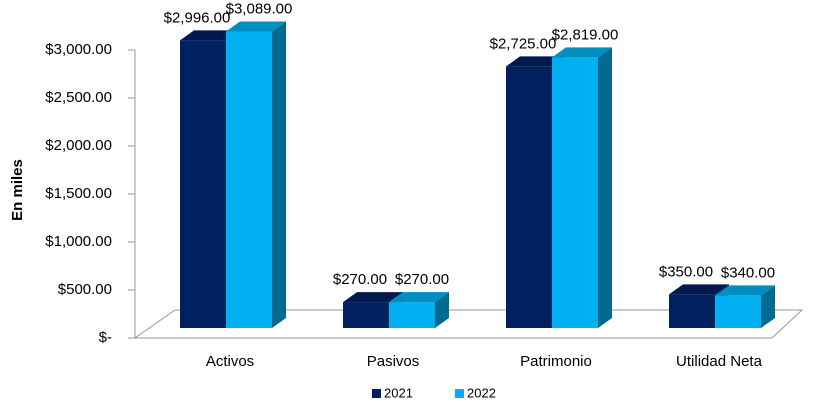 The height and width of the screenshot is (403, 813). Describe the element at coordinates (17, 190) in the screenshot. I see `y-axis-label: En miles` at that location.